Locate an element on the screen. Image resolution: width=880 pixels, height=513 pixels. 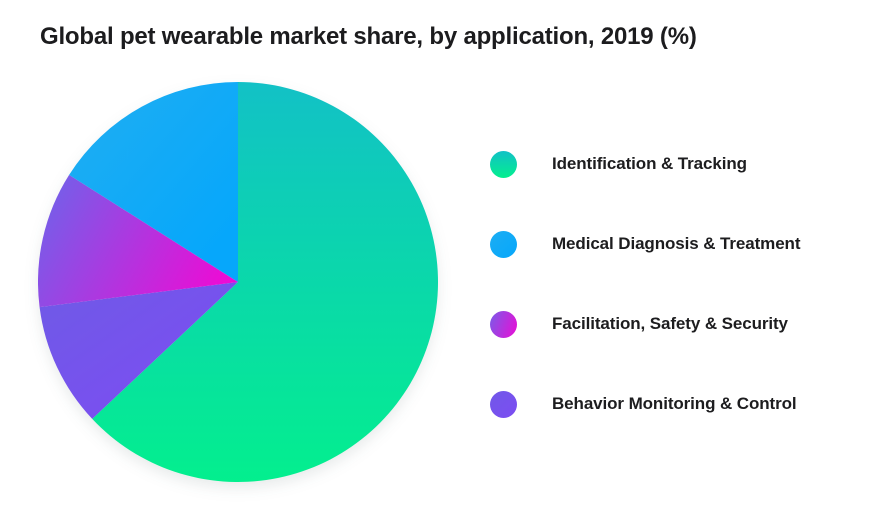
legend-label-identification-tracking: Identification & Tracking is located at coordinates (649, 163).